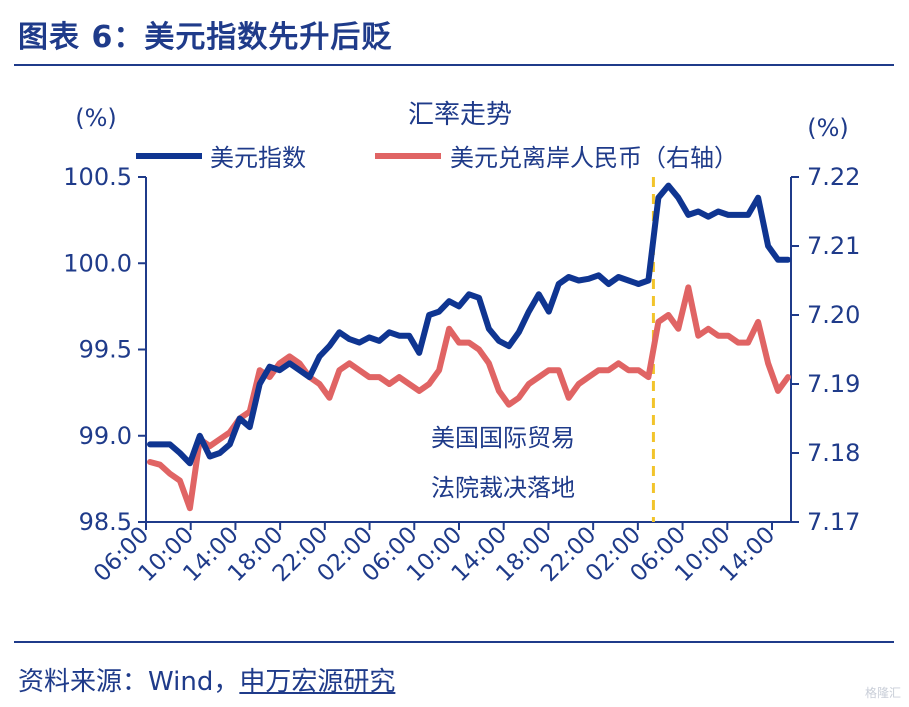 This screenshot has height=707, width=909. Describe the element at coordinates (105, 522) in the screenshot. I see `left-tick-label: 98.5` at that location.